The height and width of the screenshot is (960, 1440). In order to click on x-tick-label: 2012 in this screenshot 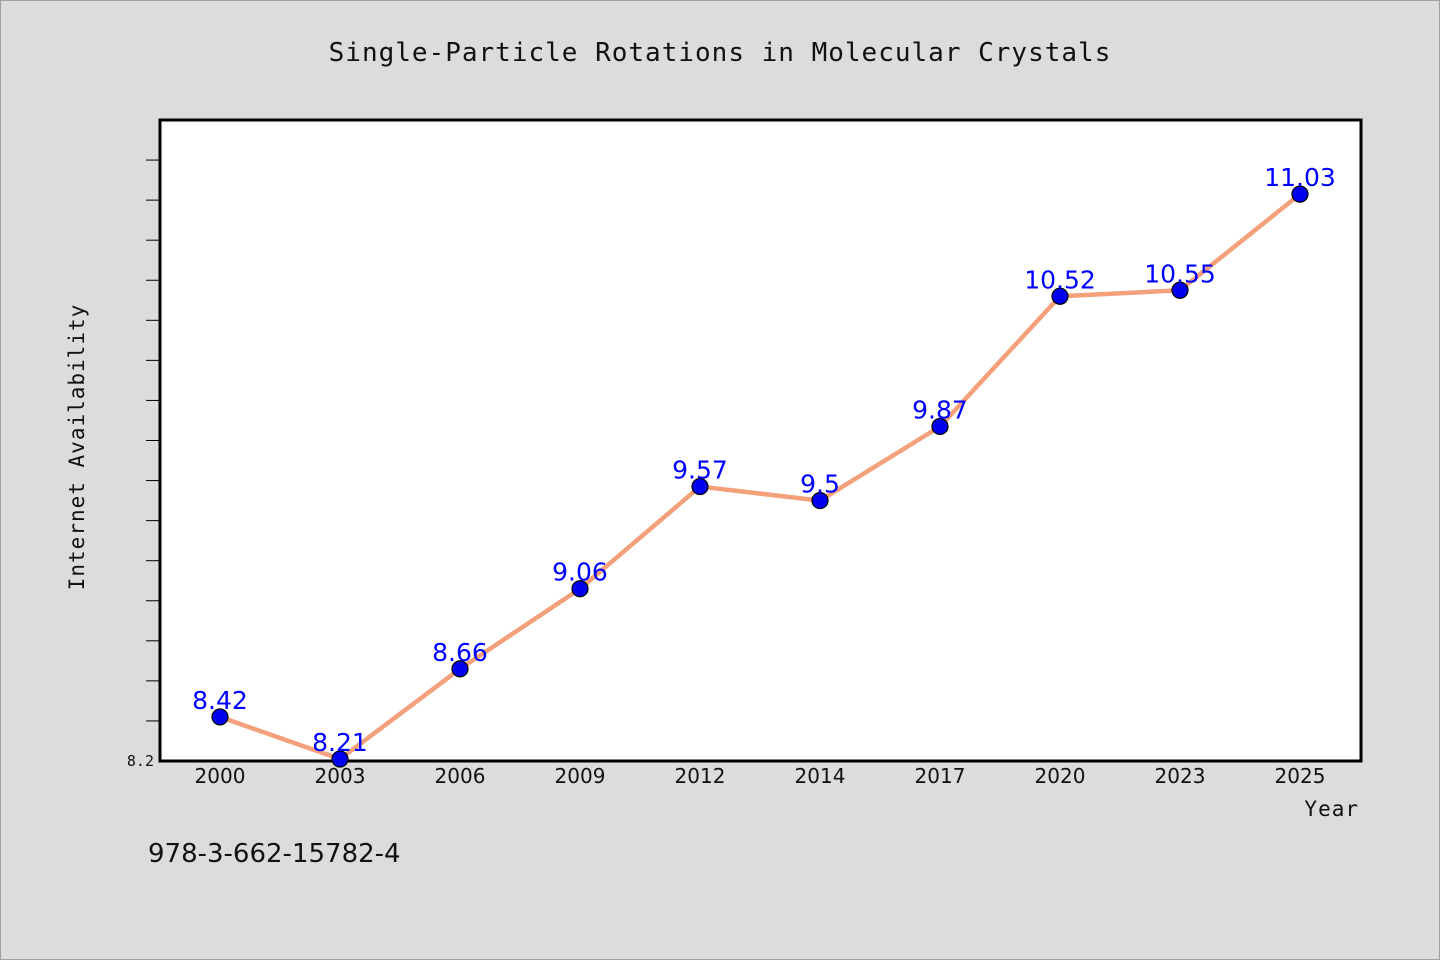, I will do `click(700, 776)`.